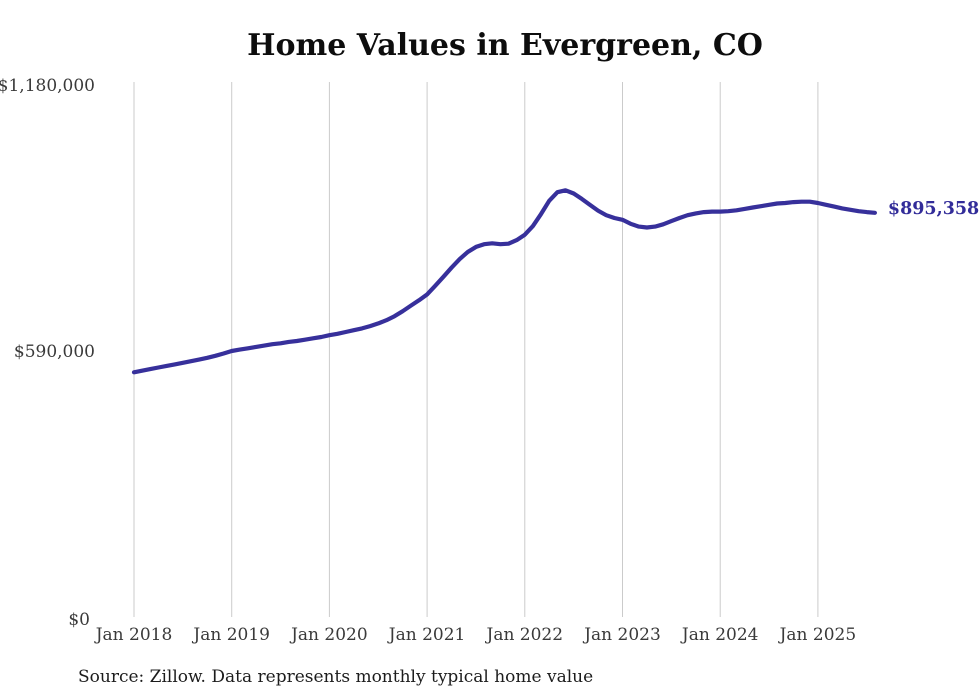 This screenshot has height=699, width=980. Describe the element at coordinates (933, 209) in the screenshot. I see `latest-value-label: $895,358` at that location.